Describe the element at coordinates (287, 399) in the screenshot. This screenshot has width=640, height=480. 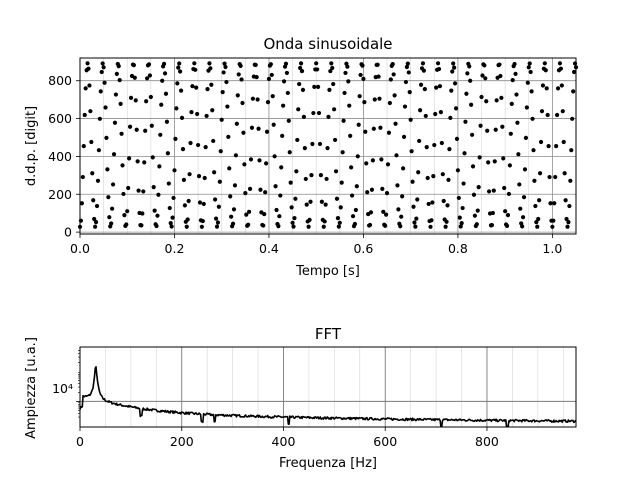
I see `fft-chart-ticks: 0 200 400 600 800` at that location.